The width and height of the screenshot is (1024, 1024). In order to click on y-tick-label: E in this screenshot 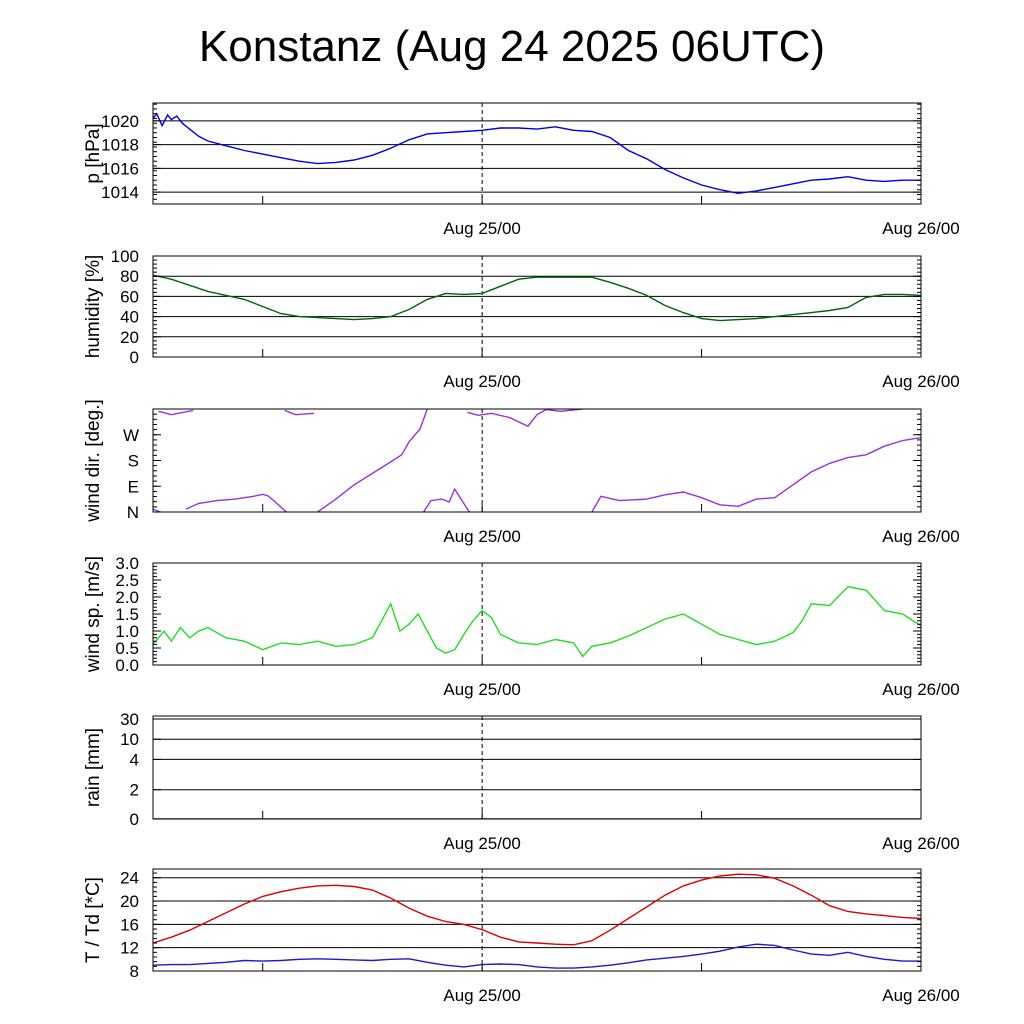, I will do `click(133, 486)`.